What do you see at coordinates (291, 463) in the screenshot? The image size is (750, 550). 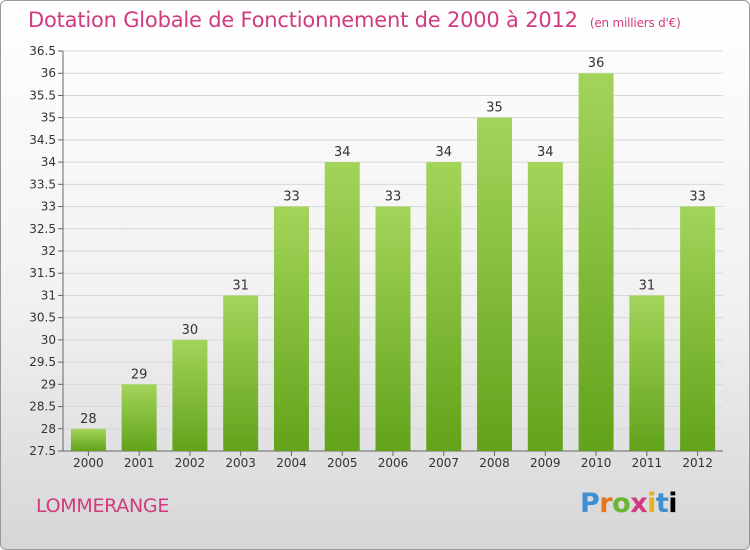 I see `x-tick-label: 2004` at bounding box center [291, 463].